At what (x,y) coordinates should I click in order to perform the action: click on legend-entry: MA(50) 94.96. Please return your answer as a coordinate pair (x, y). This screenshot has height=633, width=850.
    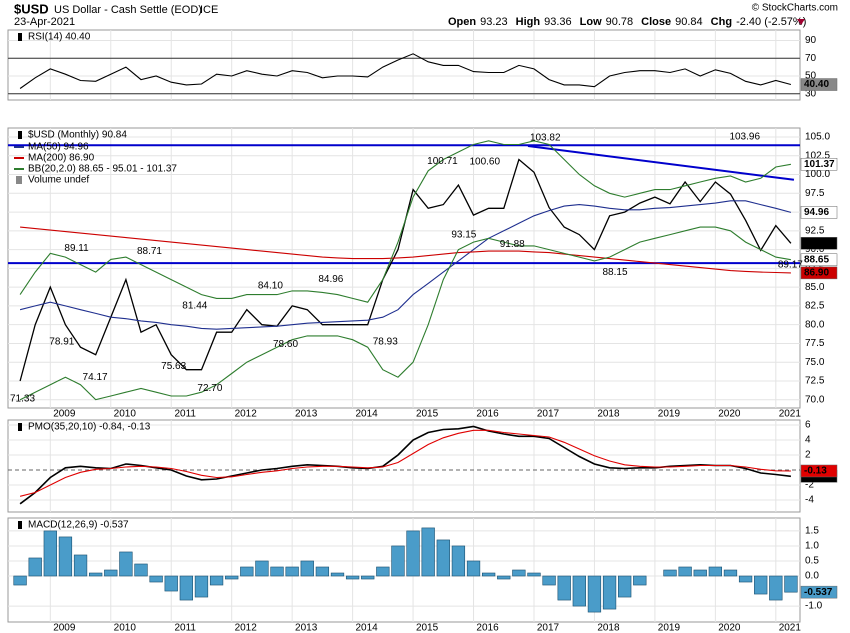
    Looking at the image, I should click on (58, 147).